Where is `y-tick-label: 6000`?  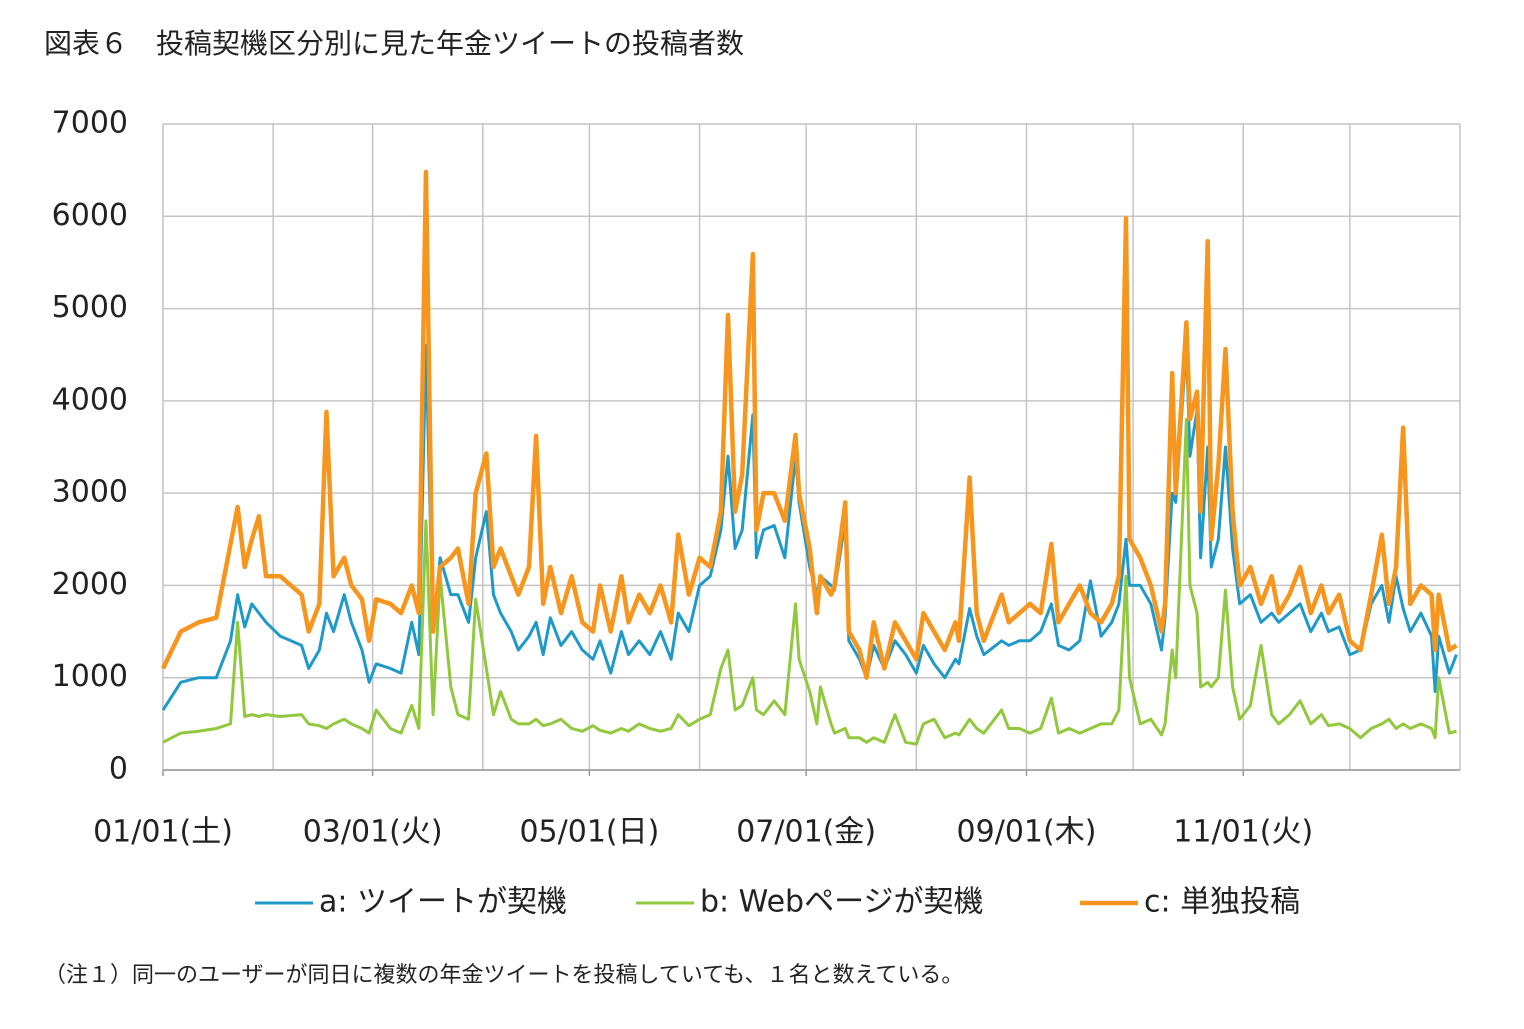
y-tick-label: 6000 is located at coordinates (90, 215).